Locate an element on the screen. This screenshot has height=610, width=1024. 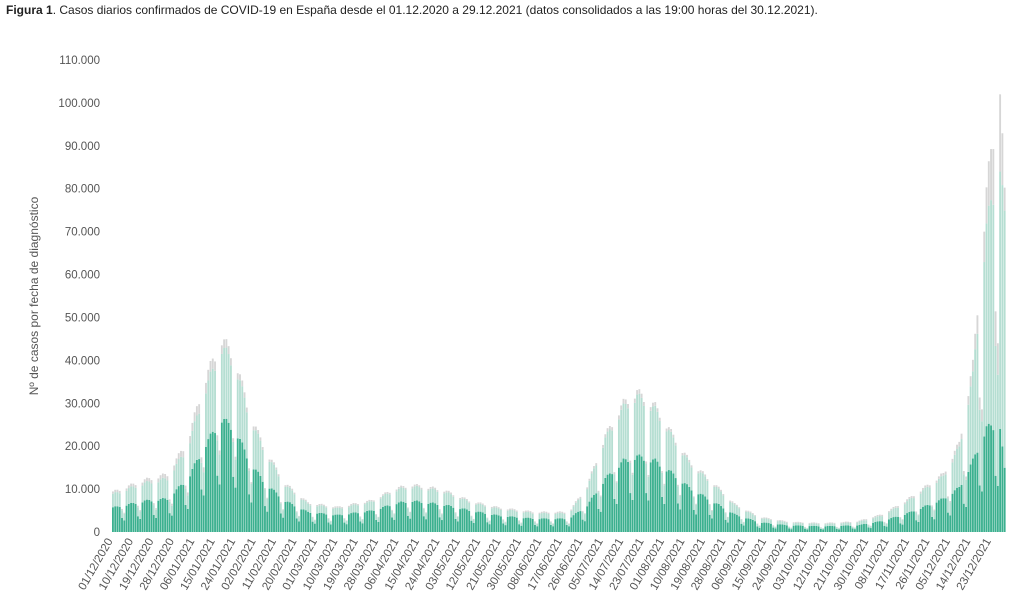
y-tick-label: 0 is located at coordinates (97, 533).